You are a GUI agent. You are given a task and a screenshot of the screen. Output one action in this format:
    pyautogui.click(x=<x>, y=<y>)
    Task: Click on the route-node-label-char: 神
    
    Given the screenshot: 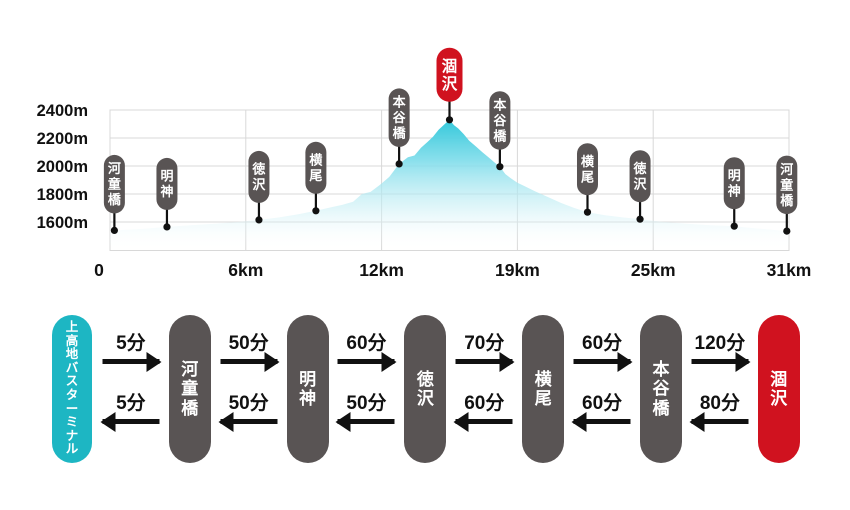 What is the action you would take?
    pyautogui.click(x=308, y=398)
    